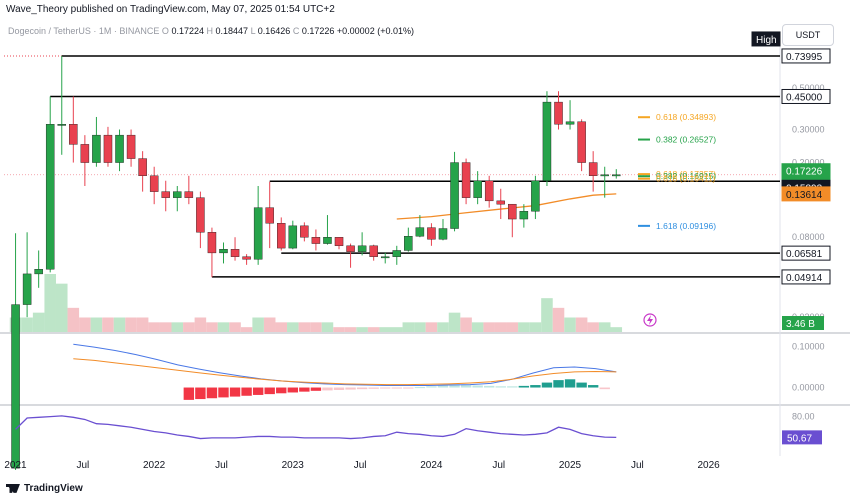 The height and width of the screenshot is (502, 850). What do you see at coordinates (13, 488) in the screenshot?
I see `tradingview-logo-icon` at bounding box center [13, 488].